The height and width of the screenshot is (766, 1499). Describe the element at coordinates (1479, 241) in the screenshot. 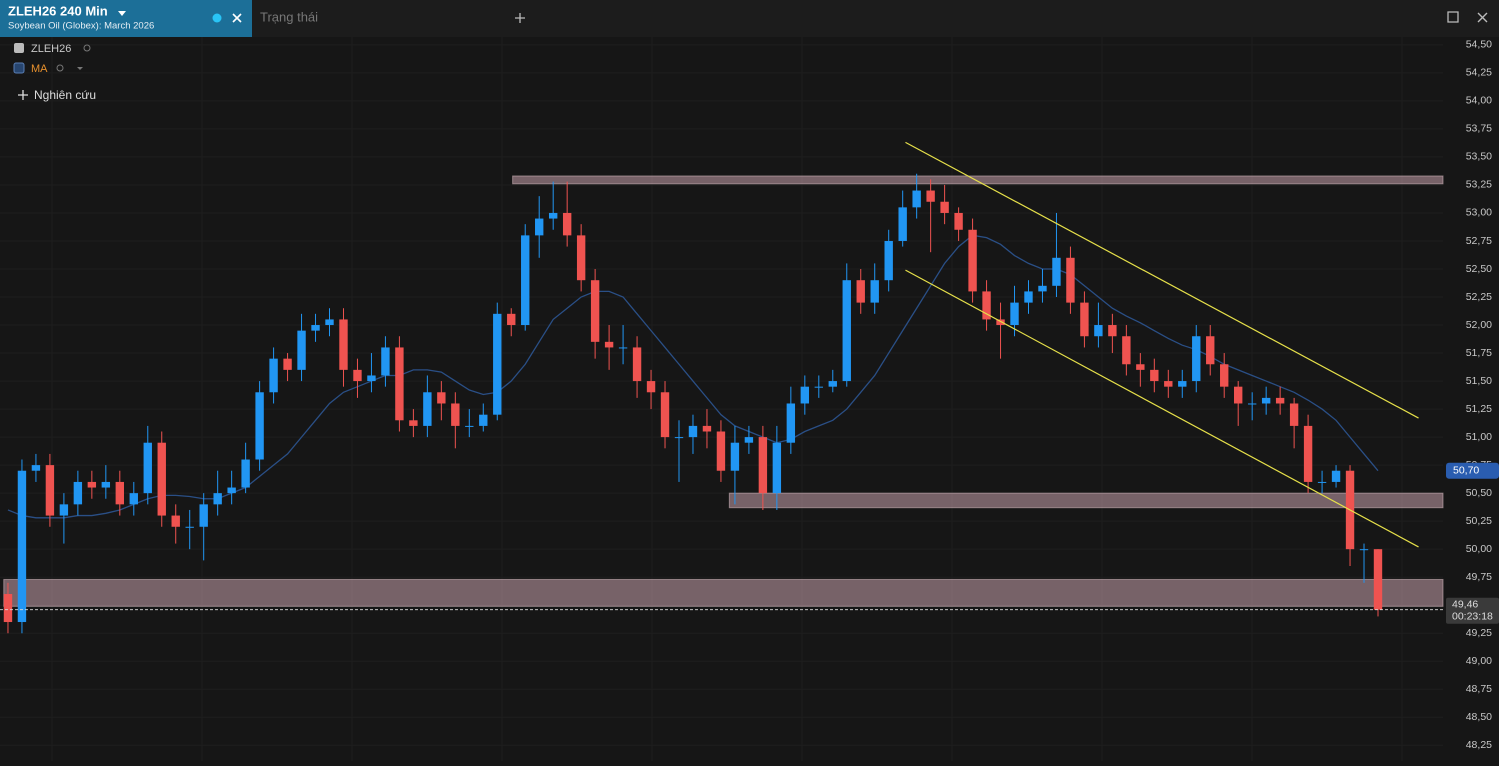

I see `y-tick-label: 52,75` at that location.